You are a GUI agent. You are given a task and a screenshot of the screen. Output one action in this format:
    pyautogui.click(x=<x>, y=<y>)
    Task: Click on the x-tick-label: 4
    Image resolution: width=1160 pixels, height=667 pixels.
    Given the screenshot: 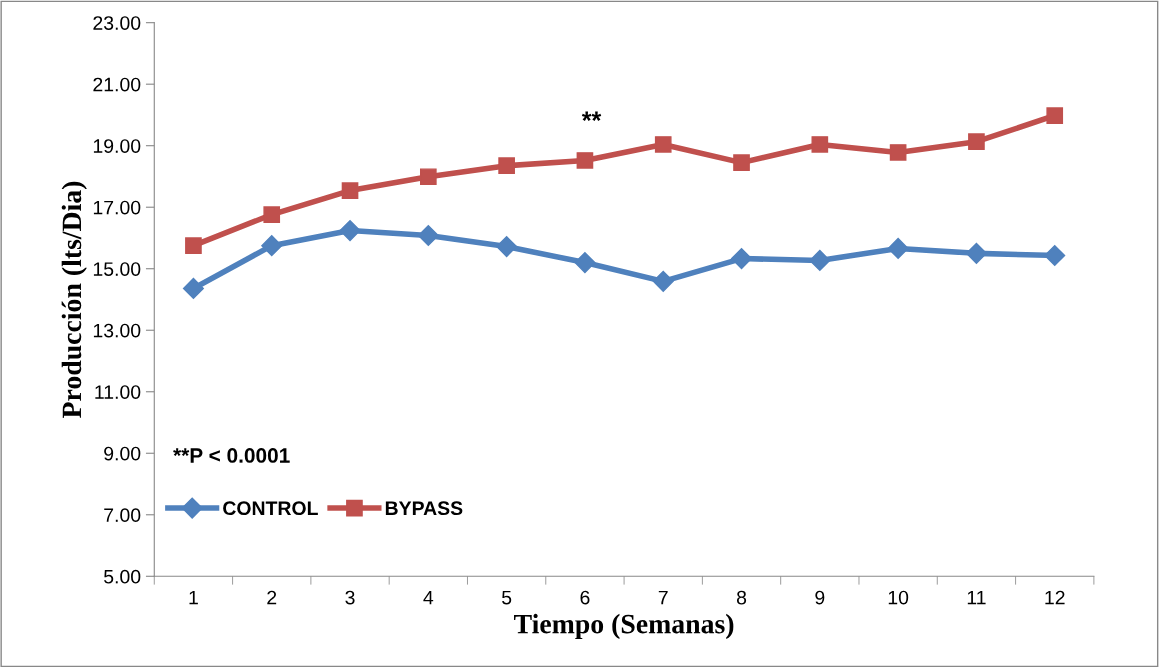 What is the action you would take?
    pyautogui.click(x=428, y=597)
    